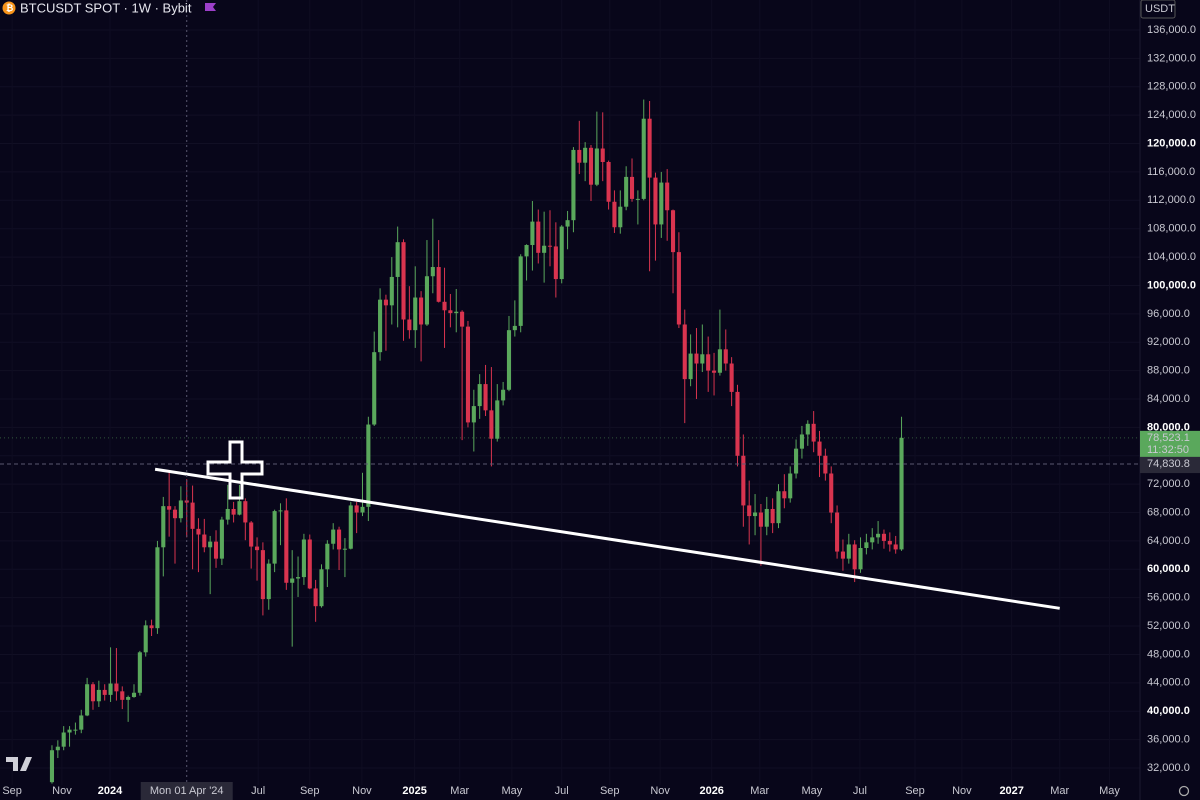 The image size is (1200, 800). Describe the element at coordinates (310, 791) in the screenshot. I see `x-tick-label: Sep` at that location.